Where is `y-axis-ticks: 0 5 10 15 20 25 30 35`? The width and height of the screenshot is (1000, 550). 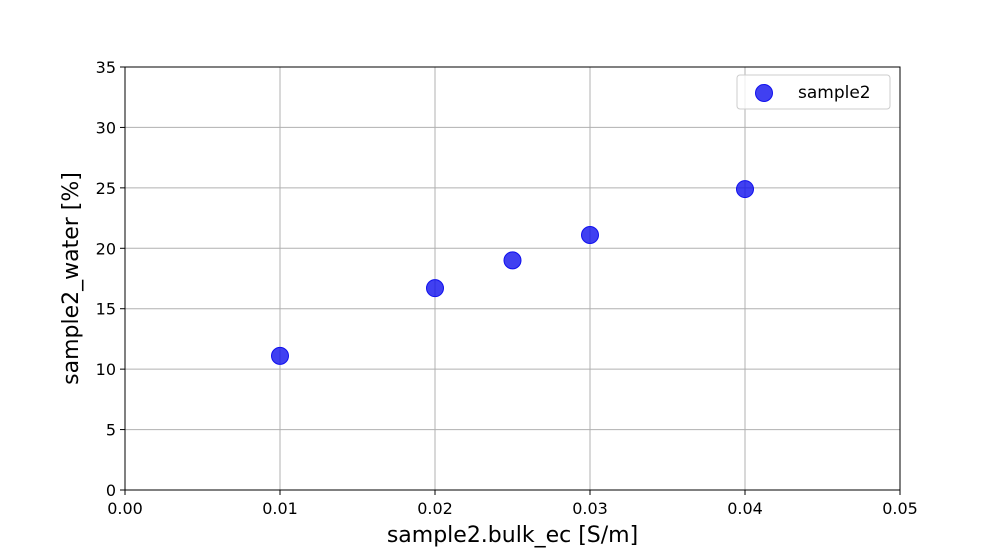
y-axis-ticks: 0 5 10 15 20 25 30 35 is located at coordinates (110, 279).